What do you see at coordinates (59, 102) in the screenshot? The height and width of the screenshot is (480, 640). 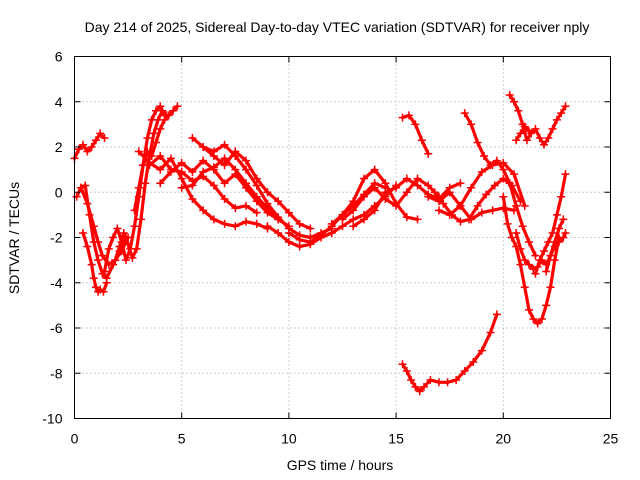 I see `y-tick-label: 4` at bounding box center [59, 102].